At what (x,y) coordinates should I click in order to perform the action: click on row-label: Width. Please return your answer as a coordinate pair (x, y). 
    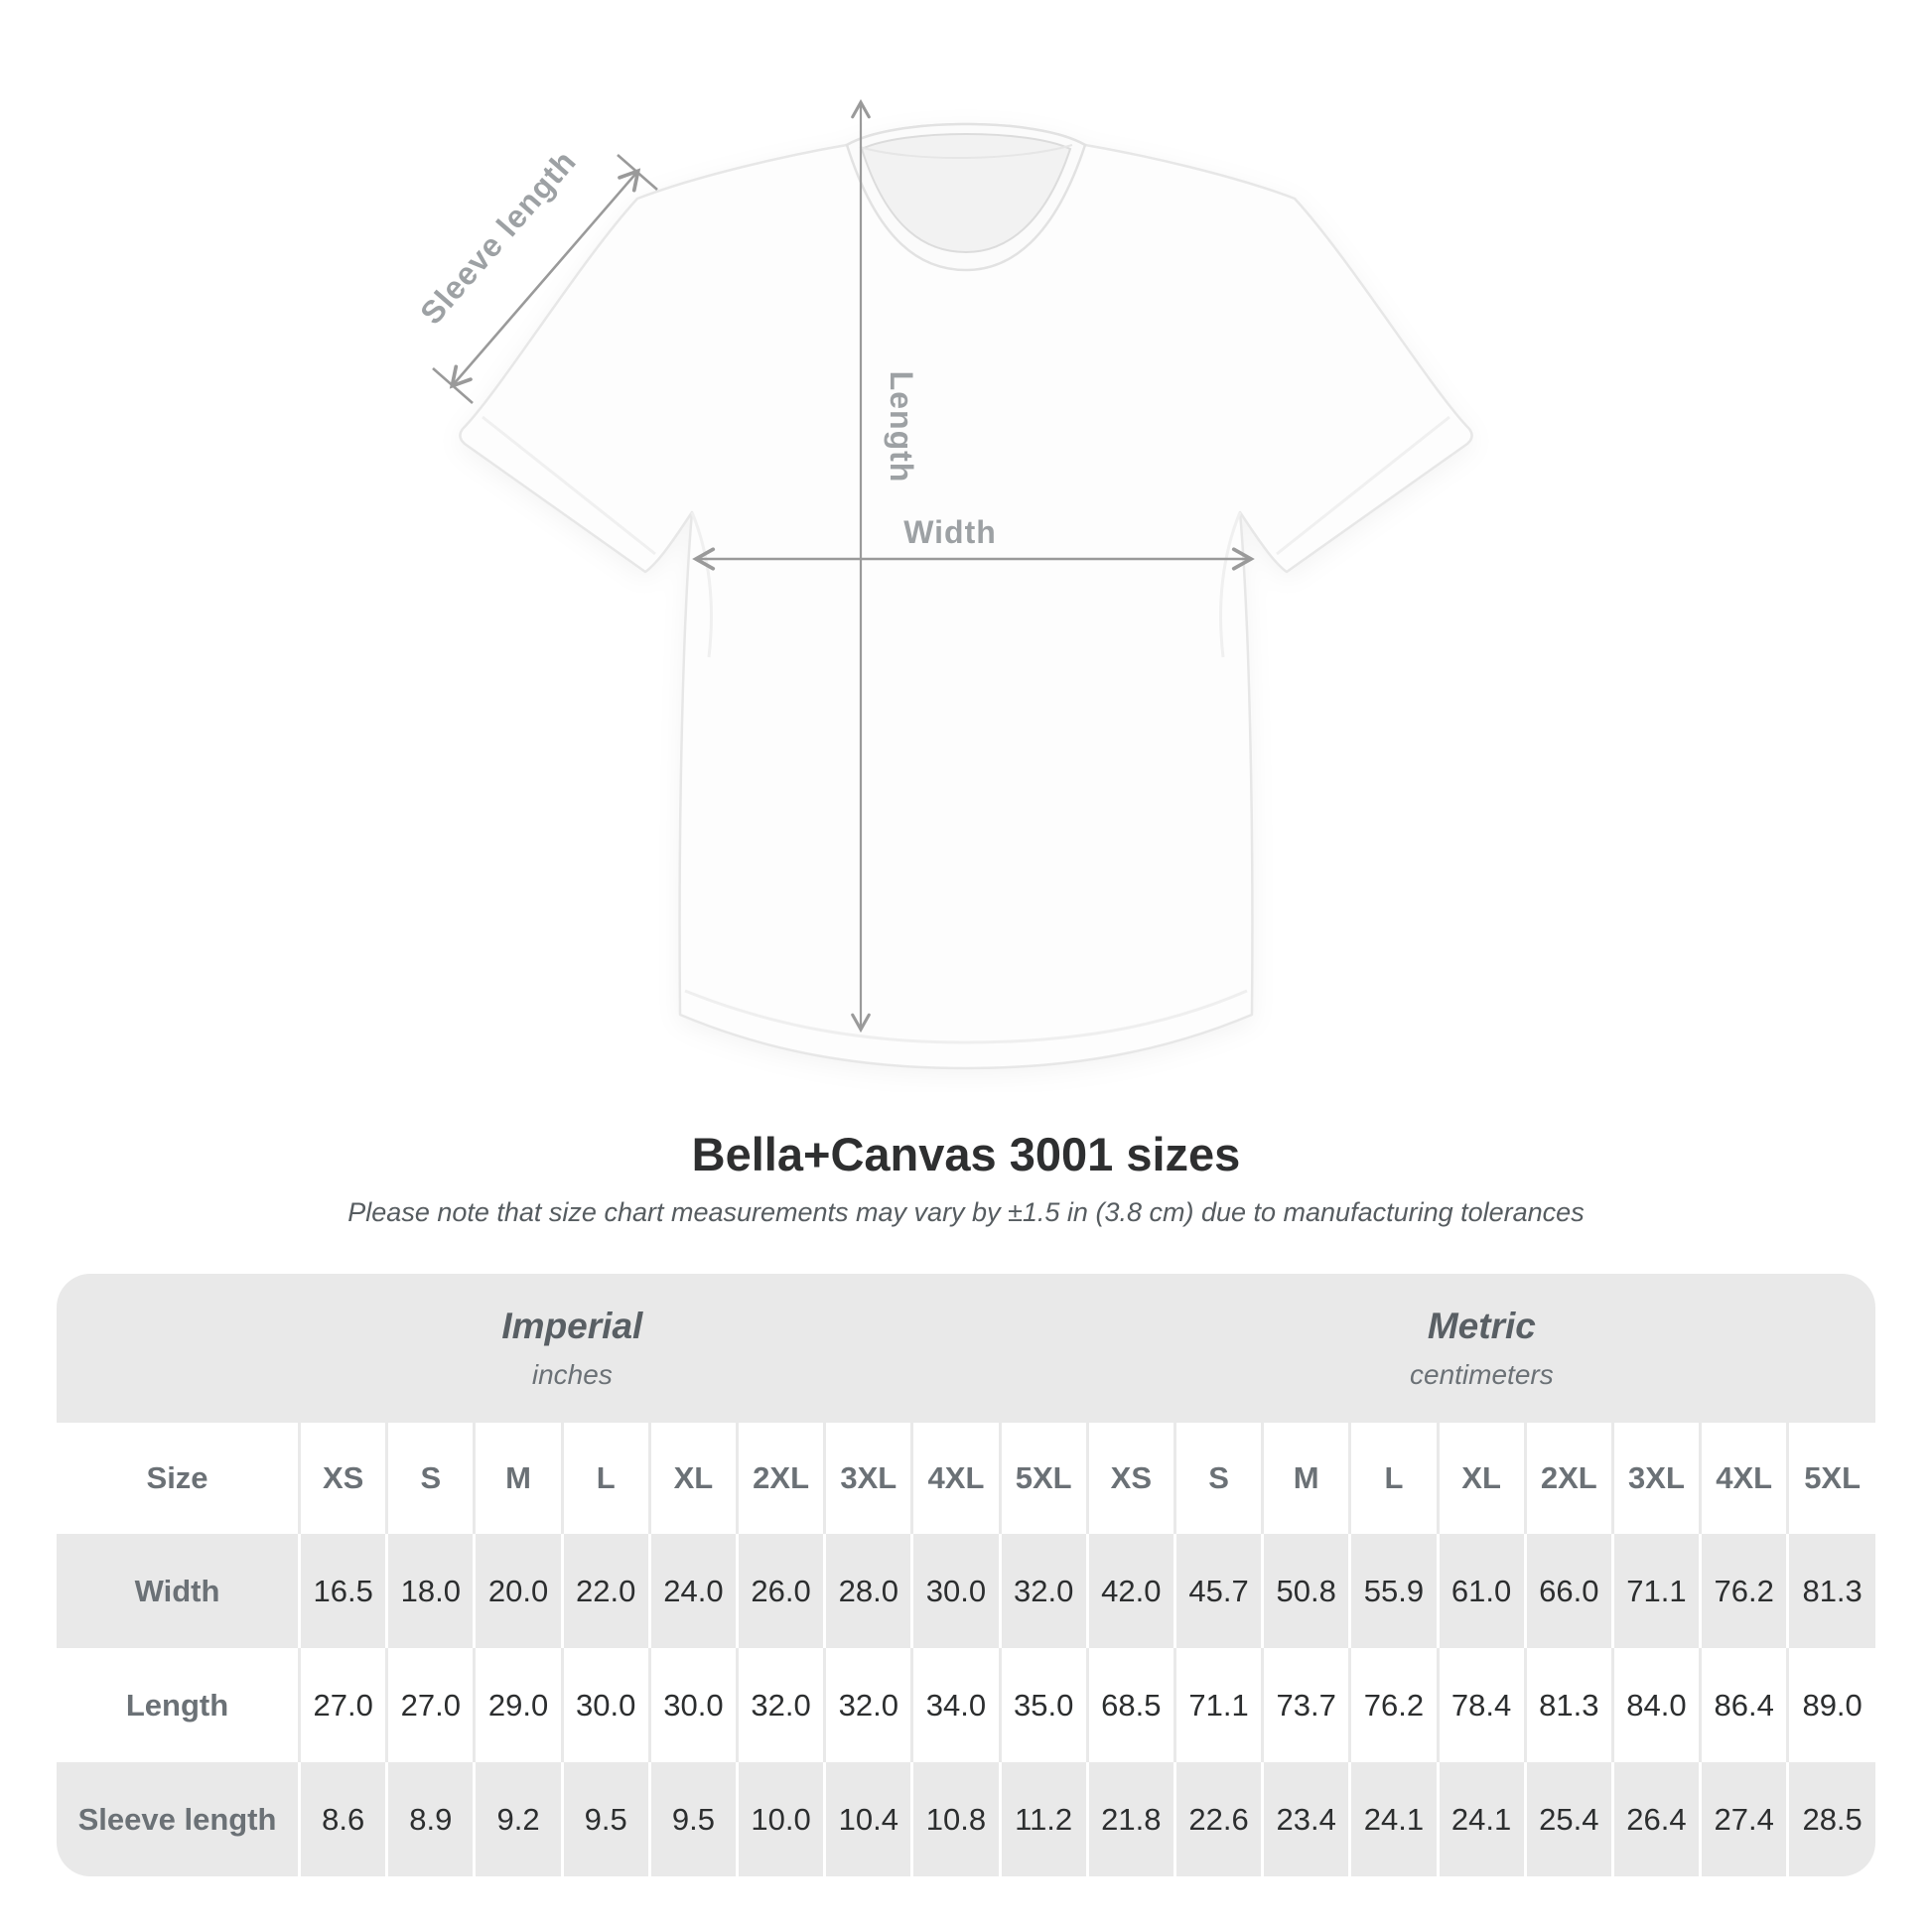
    Looking at the image, I should click on (177, 1591).